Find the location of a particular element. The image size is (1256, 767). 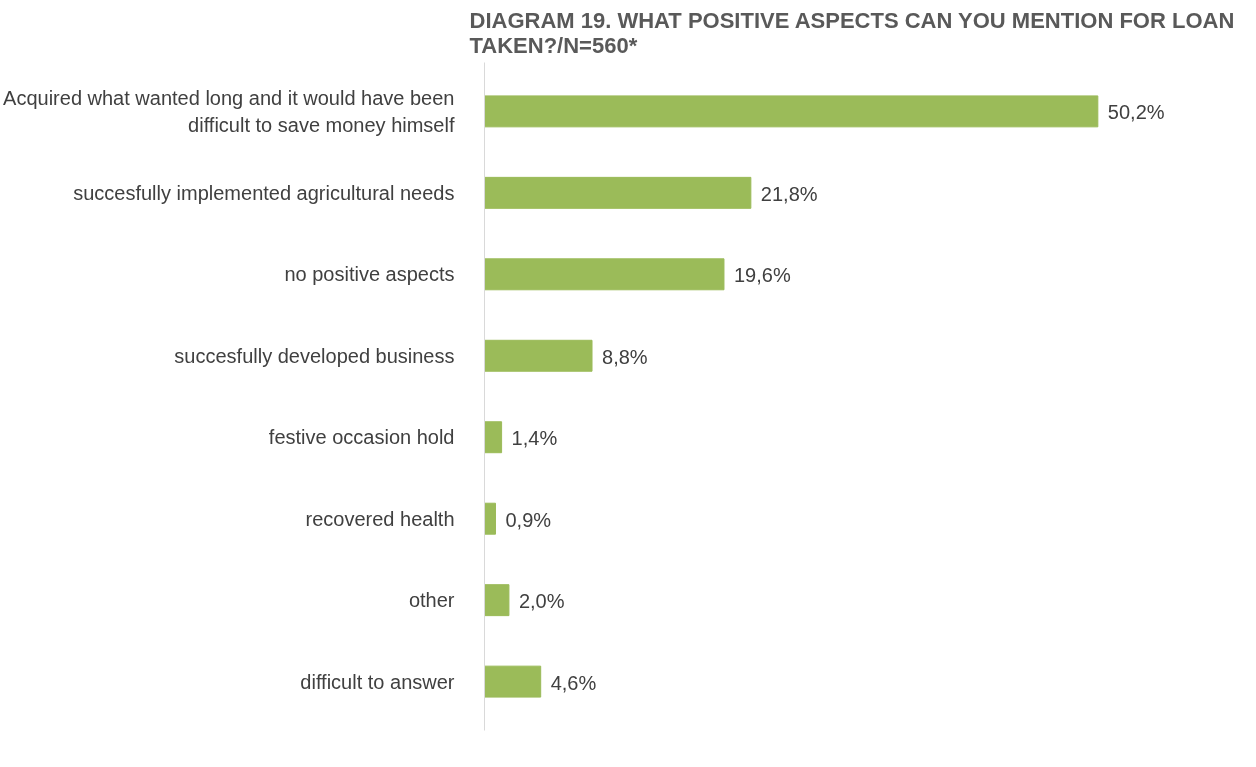

data-label: 21,8% is located at coordinates (789, 193).